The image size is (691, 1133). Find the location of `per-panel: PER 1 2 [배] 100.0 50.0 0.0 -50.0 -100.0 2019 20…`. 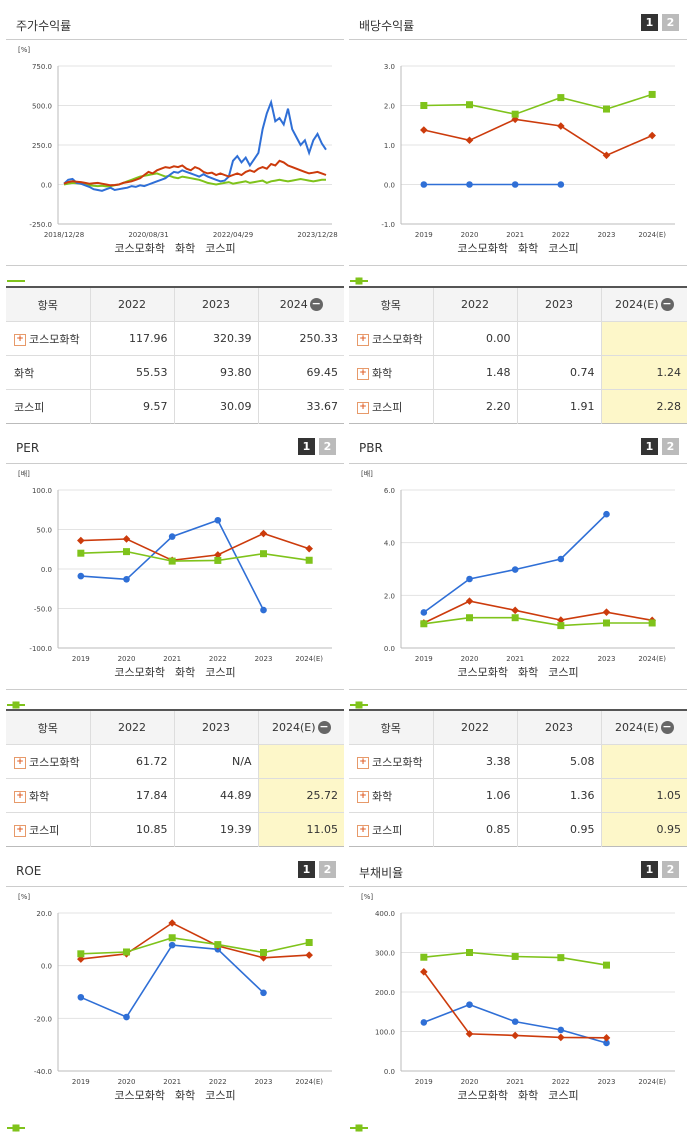

per-panel: PER 1 2 [배] 100.0 50.0 0.0 -50.0 -100.0 2019 20… is located at coordinates (175, 570).